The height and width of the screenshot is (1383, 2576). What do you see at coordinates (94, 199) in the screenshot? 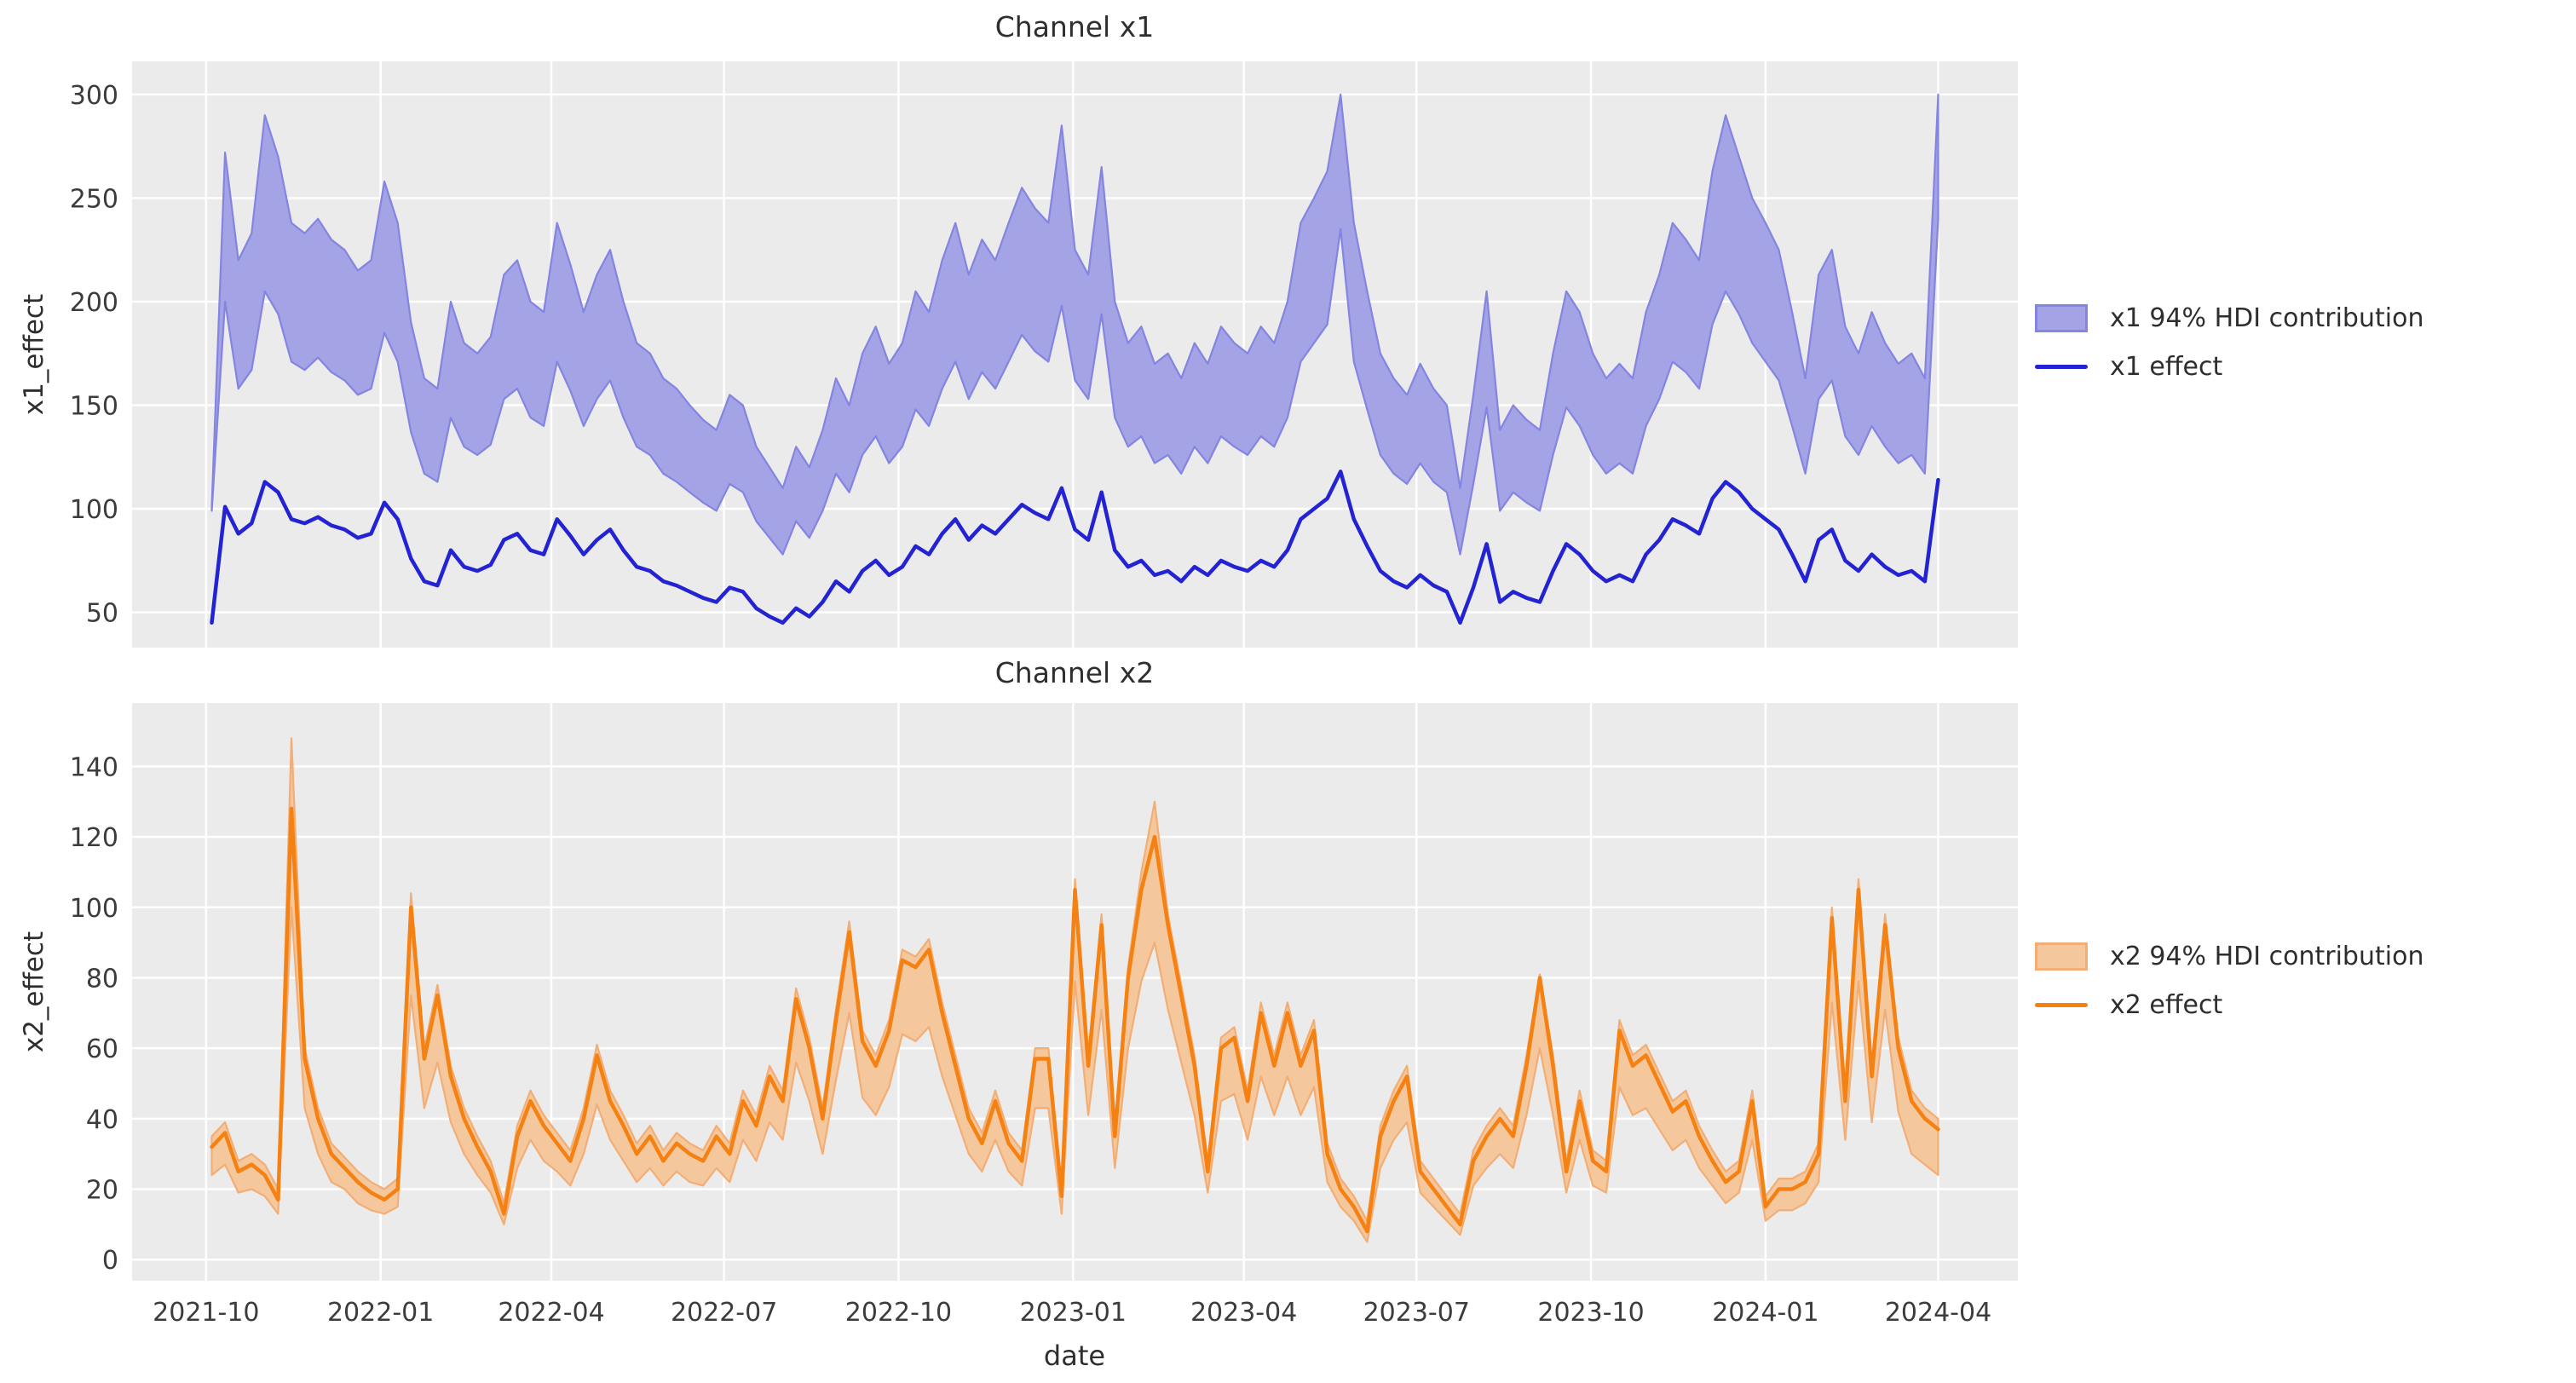
I see `y-tick-label: 250` at bounding box center [94, 199].